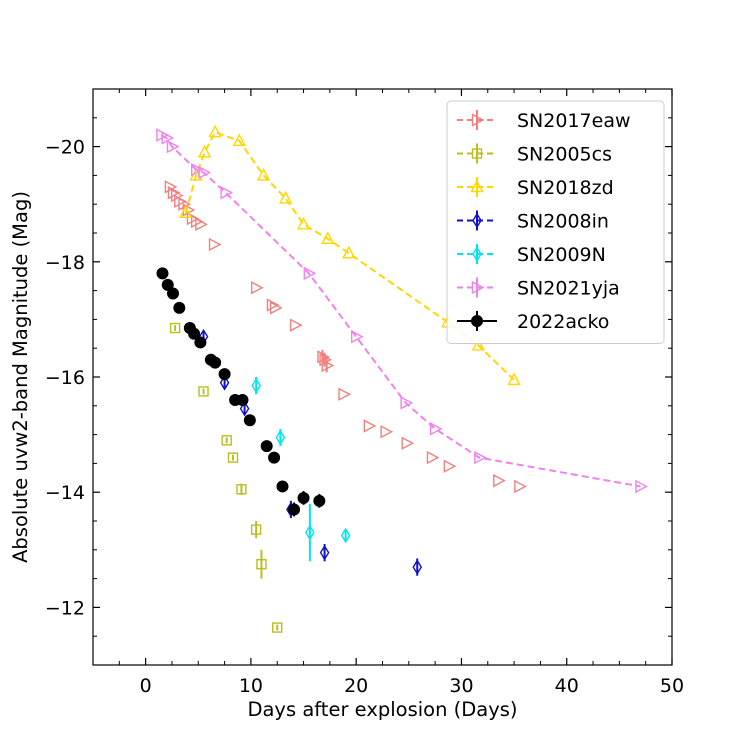 The height and width of the screenshot is (747, 747). I want to click on legend-box, so click(555, 222).